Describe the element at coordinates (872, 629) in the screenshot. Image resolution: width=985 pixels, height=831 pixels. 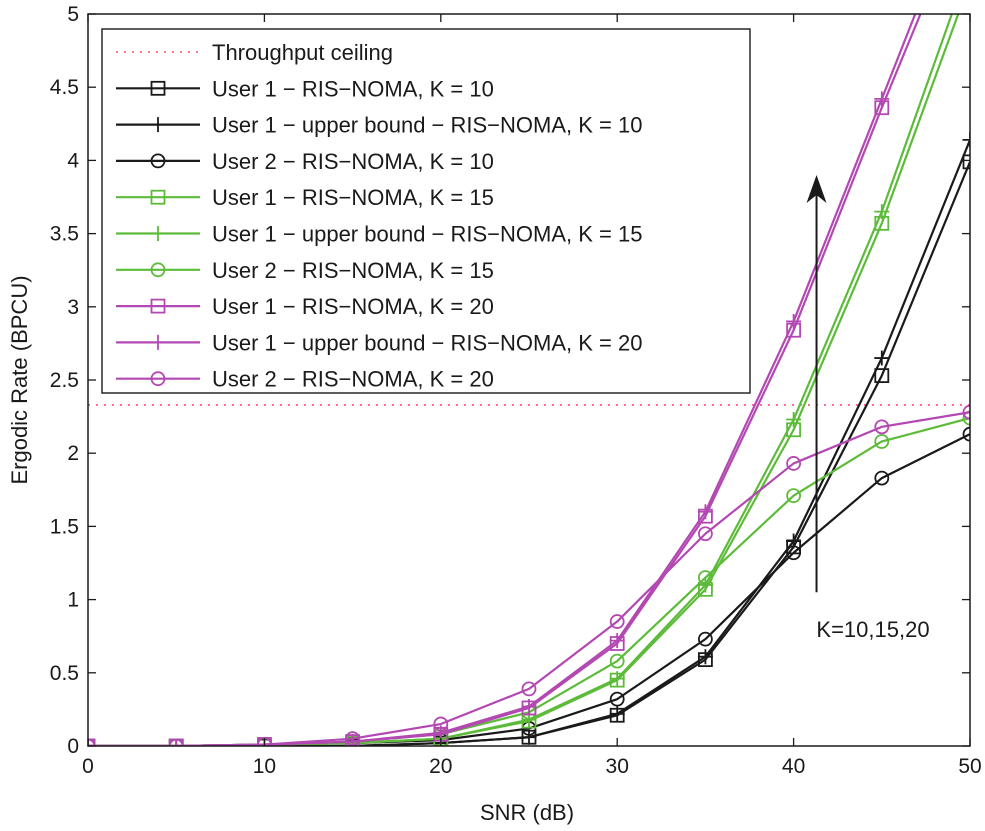
I see `annotation-label: K=10,15,20` at that location.